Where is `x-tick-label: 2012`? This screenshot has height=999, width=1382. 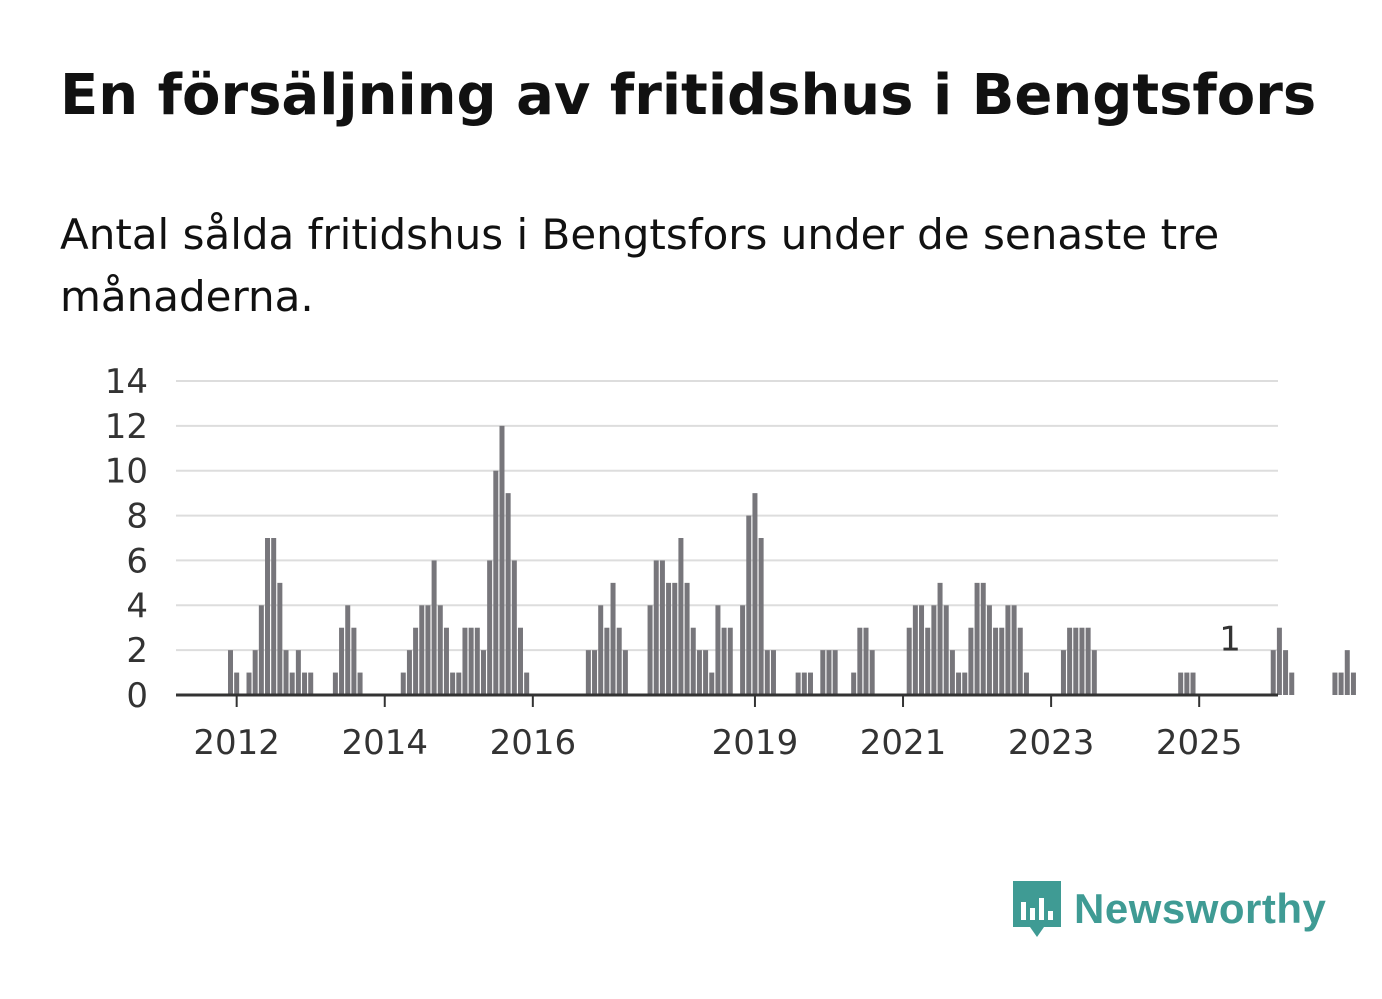 x-tick-label: 2012 is located at coordinates (236, 743).